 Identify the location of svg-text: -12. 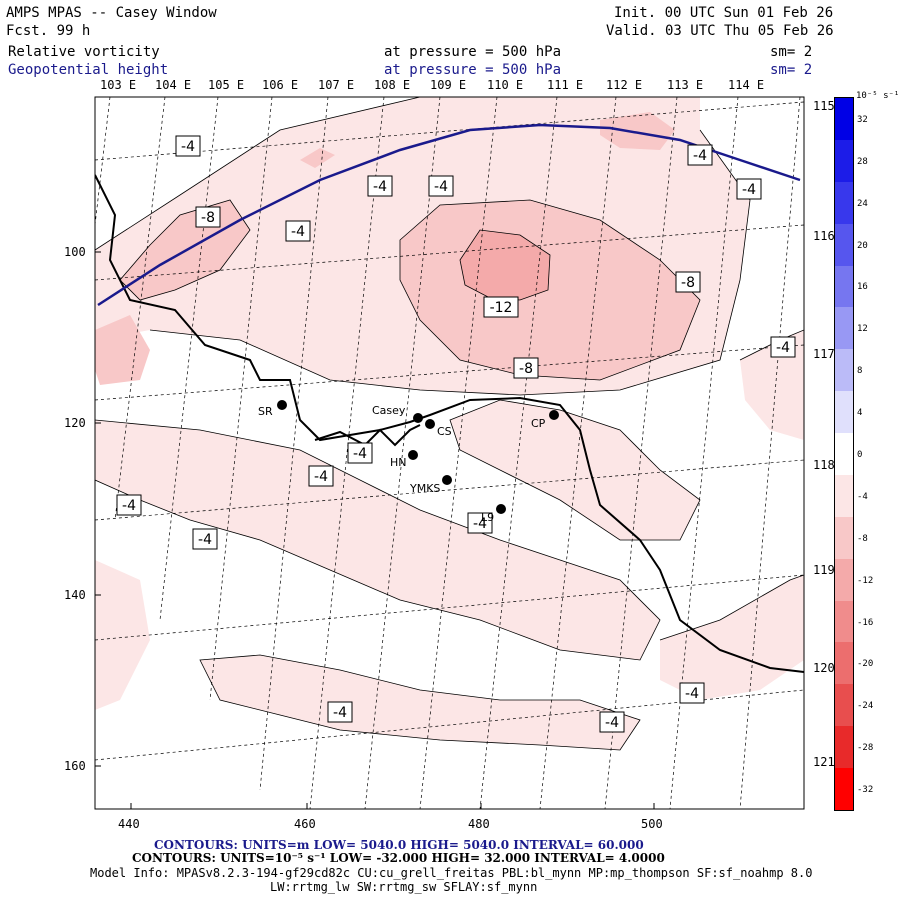
(501, 308).